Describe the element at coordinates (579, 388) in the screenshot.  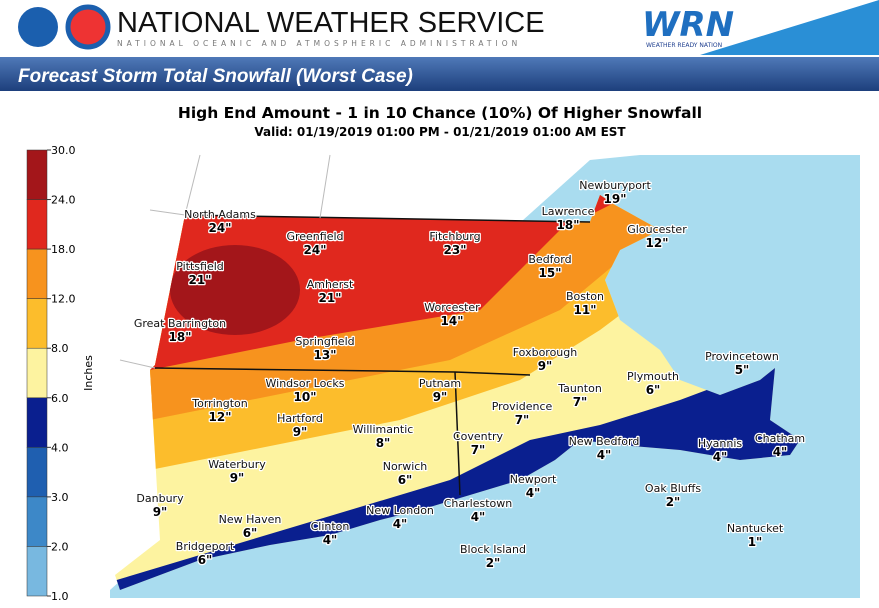
I see `city-name: Taunton` at that location.